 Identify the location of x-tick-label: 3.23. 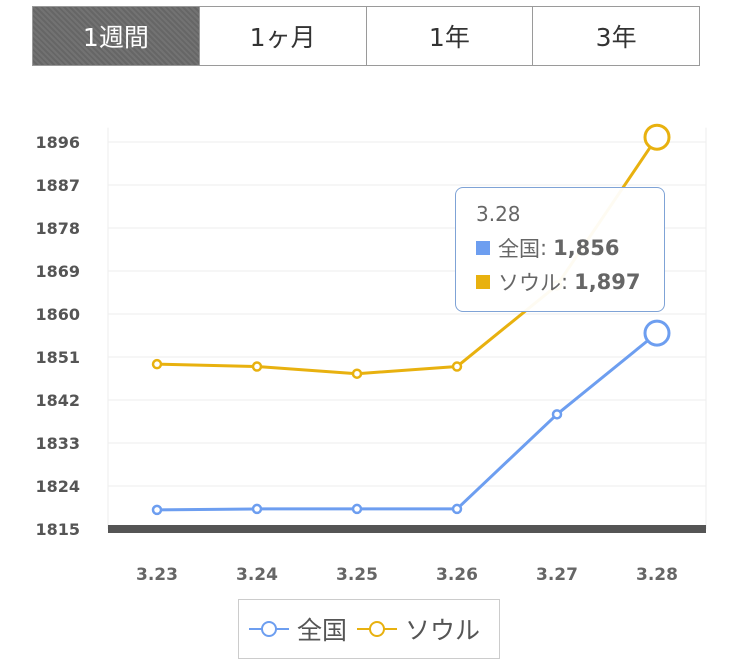
(157, 575).